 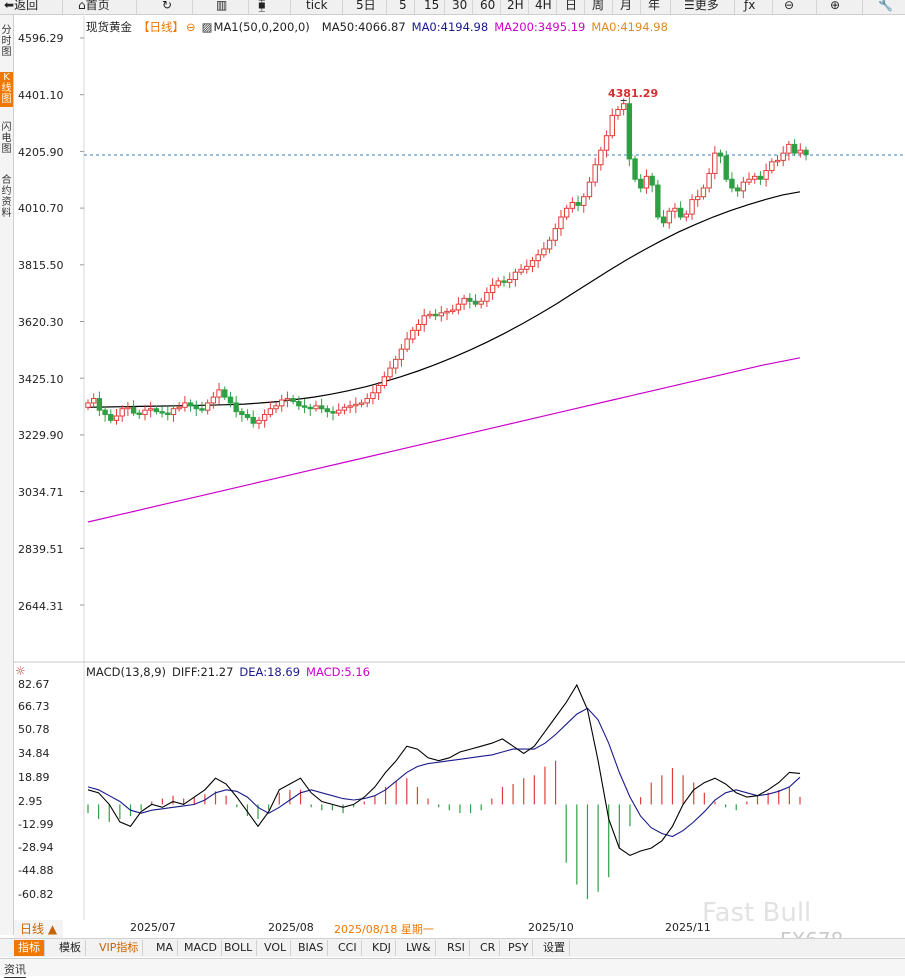 I want to click on tab-vol: VOL, so click(x=276, y=948).